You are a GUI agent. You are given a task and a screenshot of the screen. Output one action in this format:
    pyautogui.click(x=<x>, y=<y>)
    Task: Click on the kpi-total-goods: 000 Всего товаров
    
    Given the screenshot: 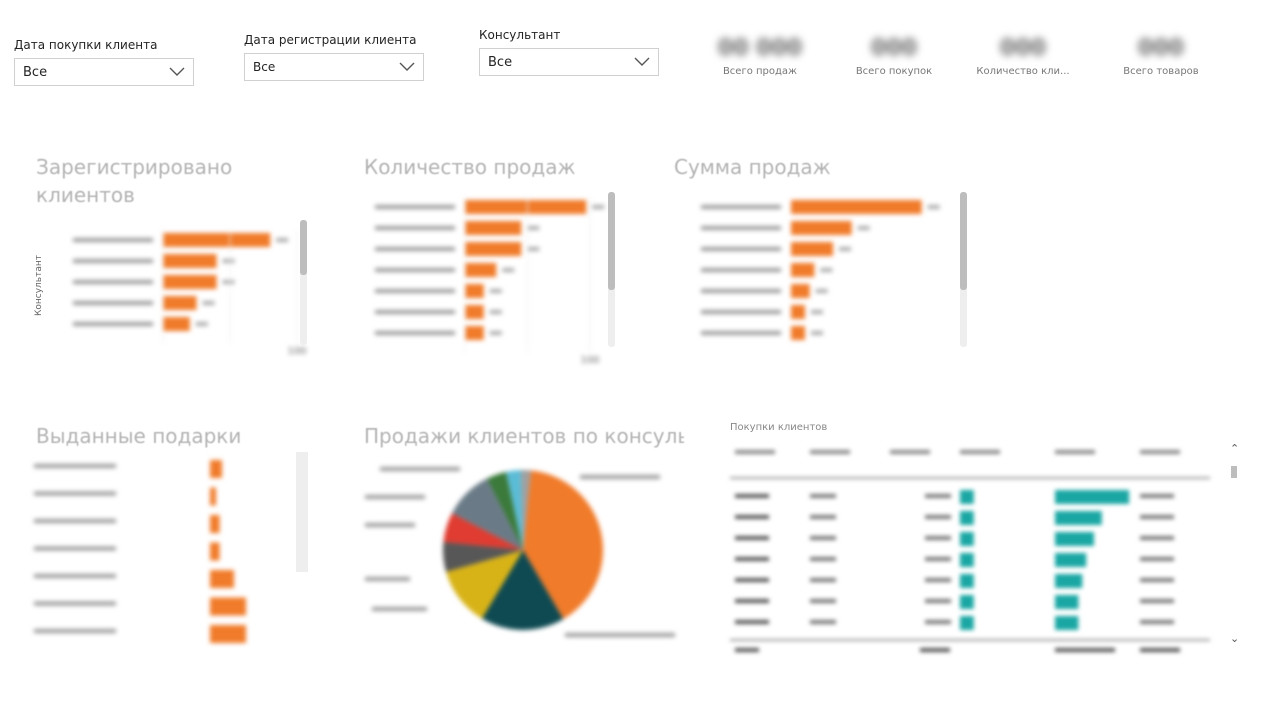 What is the action you would take?
    pyautogui.click(x=1161, y=56)
    